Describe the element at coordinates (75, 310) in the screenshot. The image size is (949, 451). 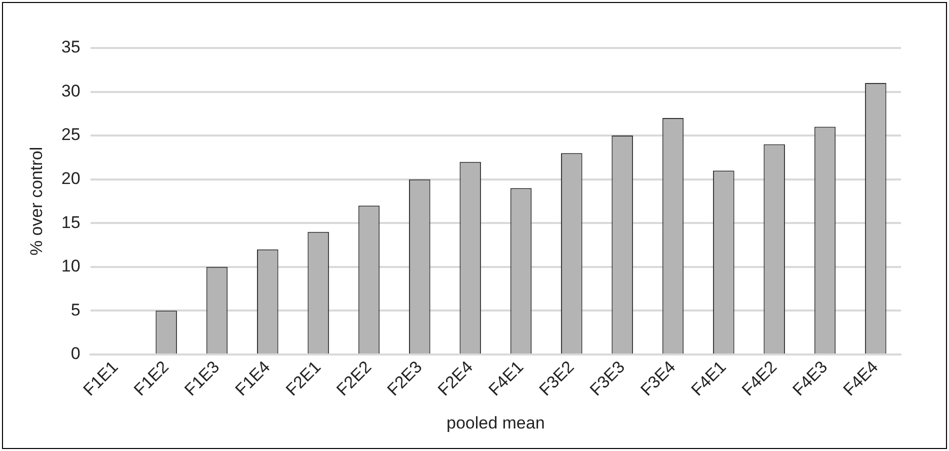
I see `y-tick-label: 5` at that location.